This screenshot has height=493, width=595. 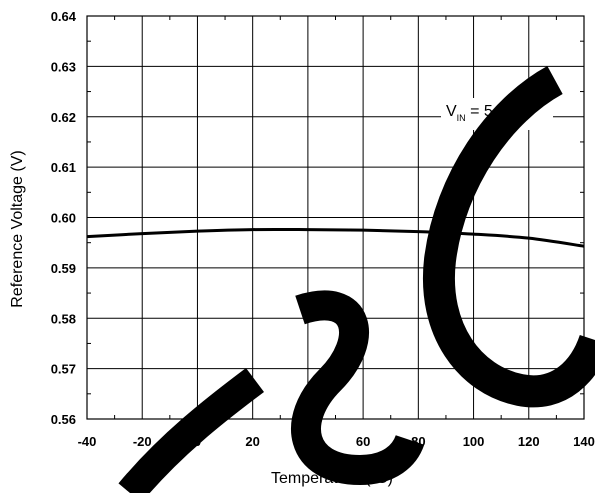 What do you see at coordinates (461, 118) in the screenshot?
I see `annotation-subscript: IN` at bounding box center [461, 118].